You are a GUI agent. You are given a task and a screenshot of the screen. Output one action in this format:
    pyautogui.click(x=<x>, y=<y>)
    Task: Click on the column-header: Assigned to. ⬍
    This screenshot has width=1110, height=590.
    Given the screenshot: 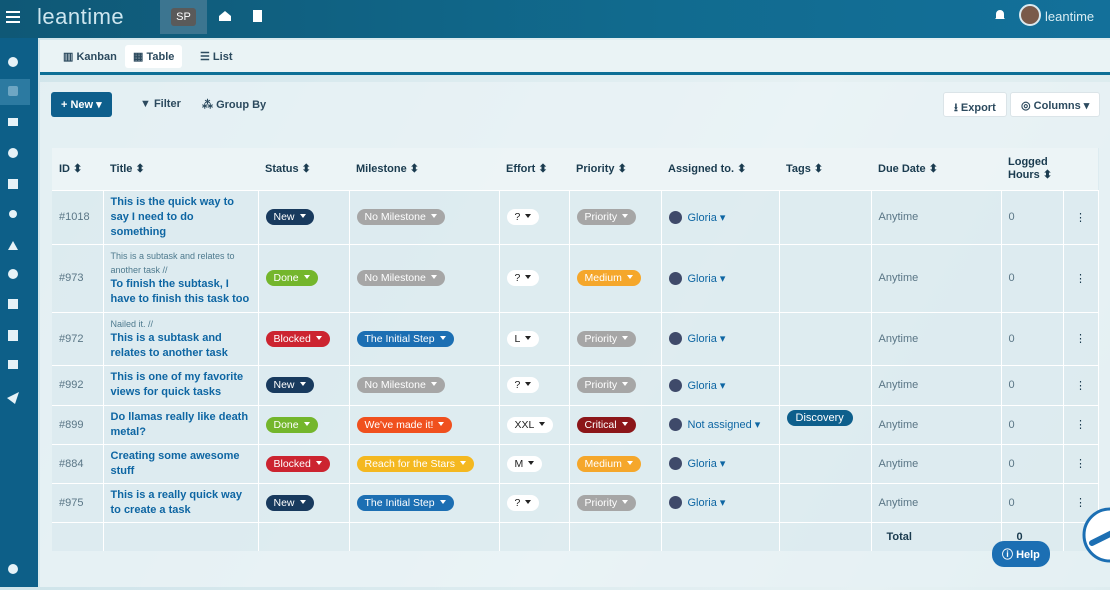 What is the action you would take?
    pyautogui.click(x=720, y=169)
    